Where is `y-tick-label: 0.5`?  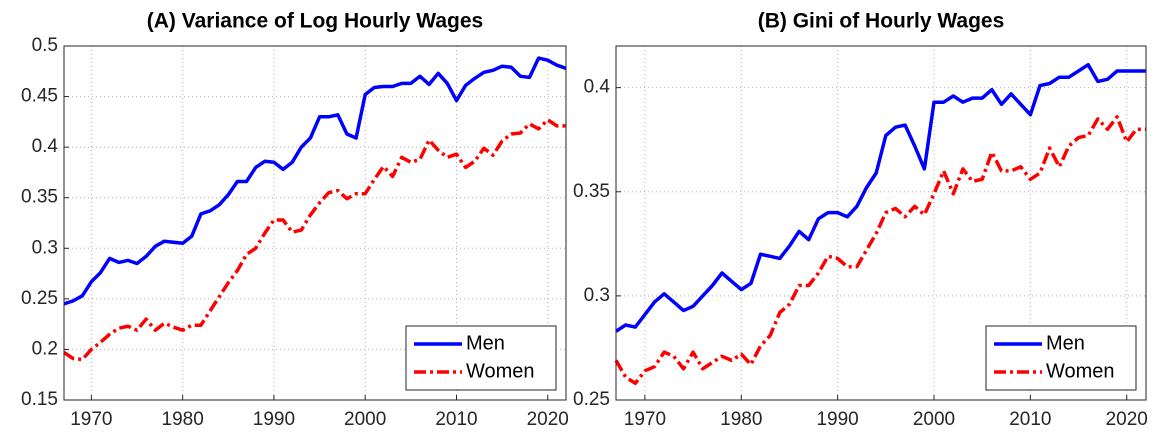
y-tick-label: 0.5 is located at coordinates (45, 45).